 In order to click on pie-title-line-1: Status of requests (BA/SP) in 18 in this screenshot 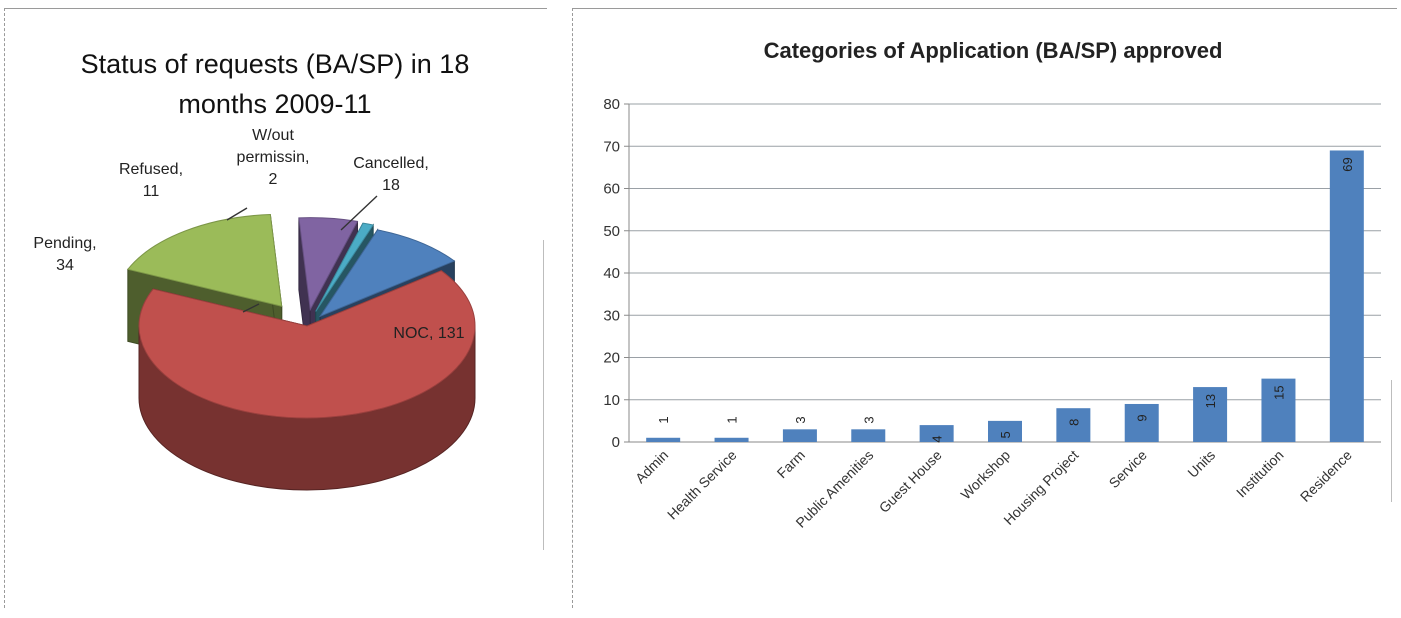, I will do `click(275, 64)`.